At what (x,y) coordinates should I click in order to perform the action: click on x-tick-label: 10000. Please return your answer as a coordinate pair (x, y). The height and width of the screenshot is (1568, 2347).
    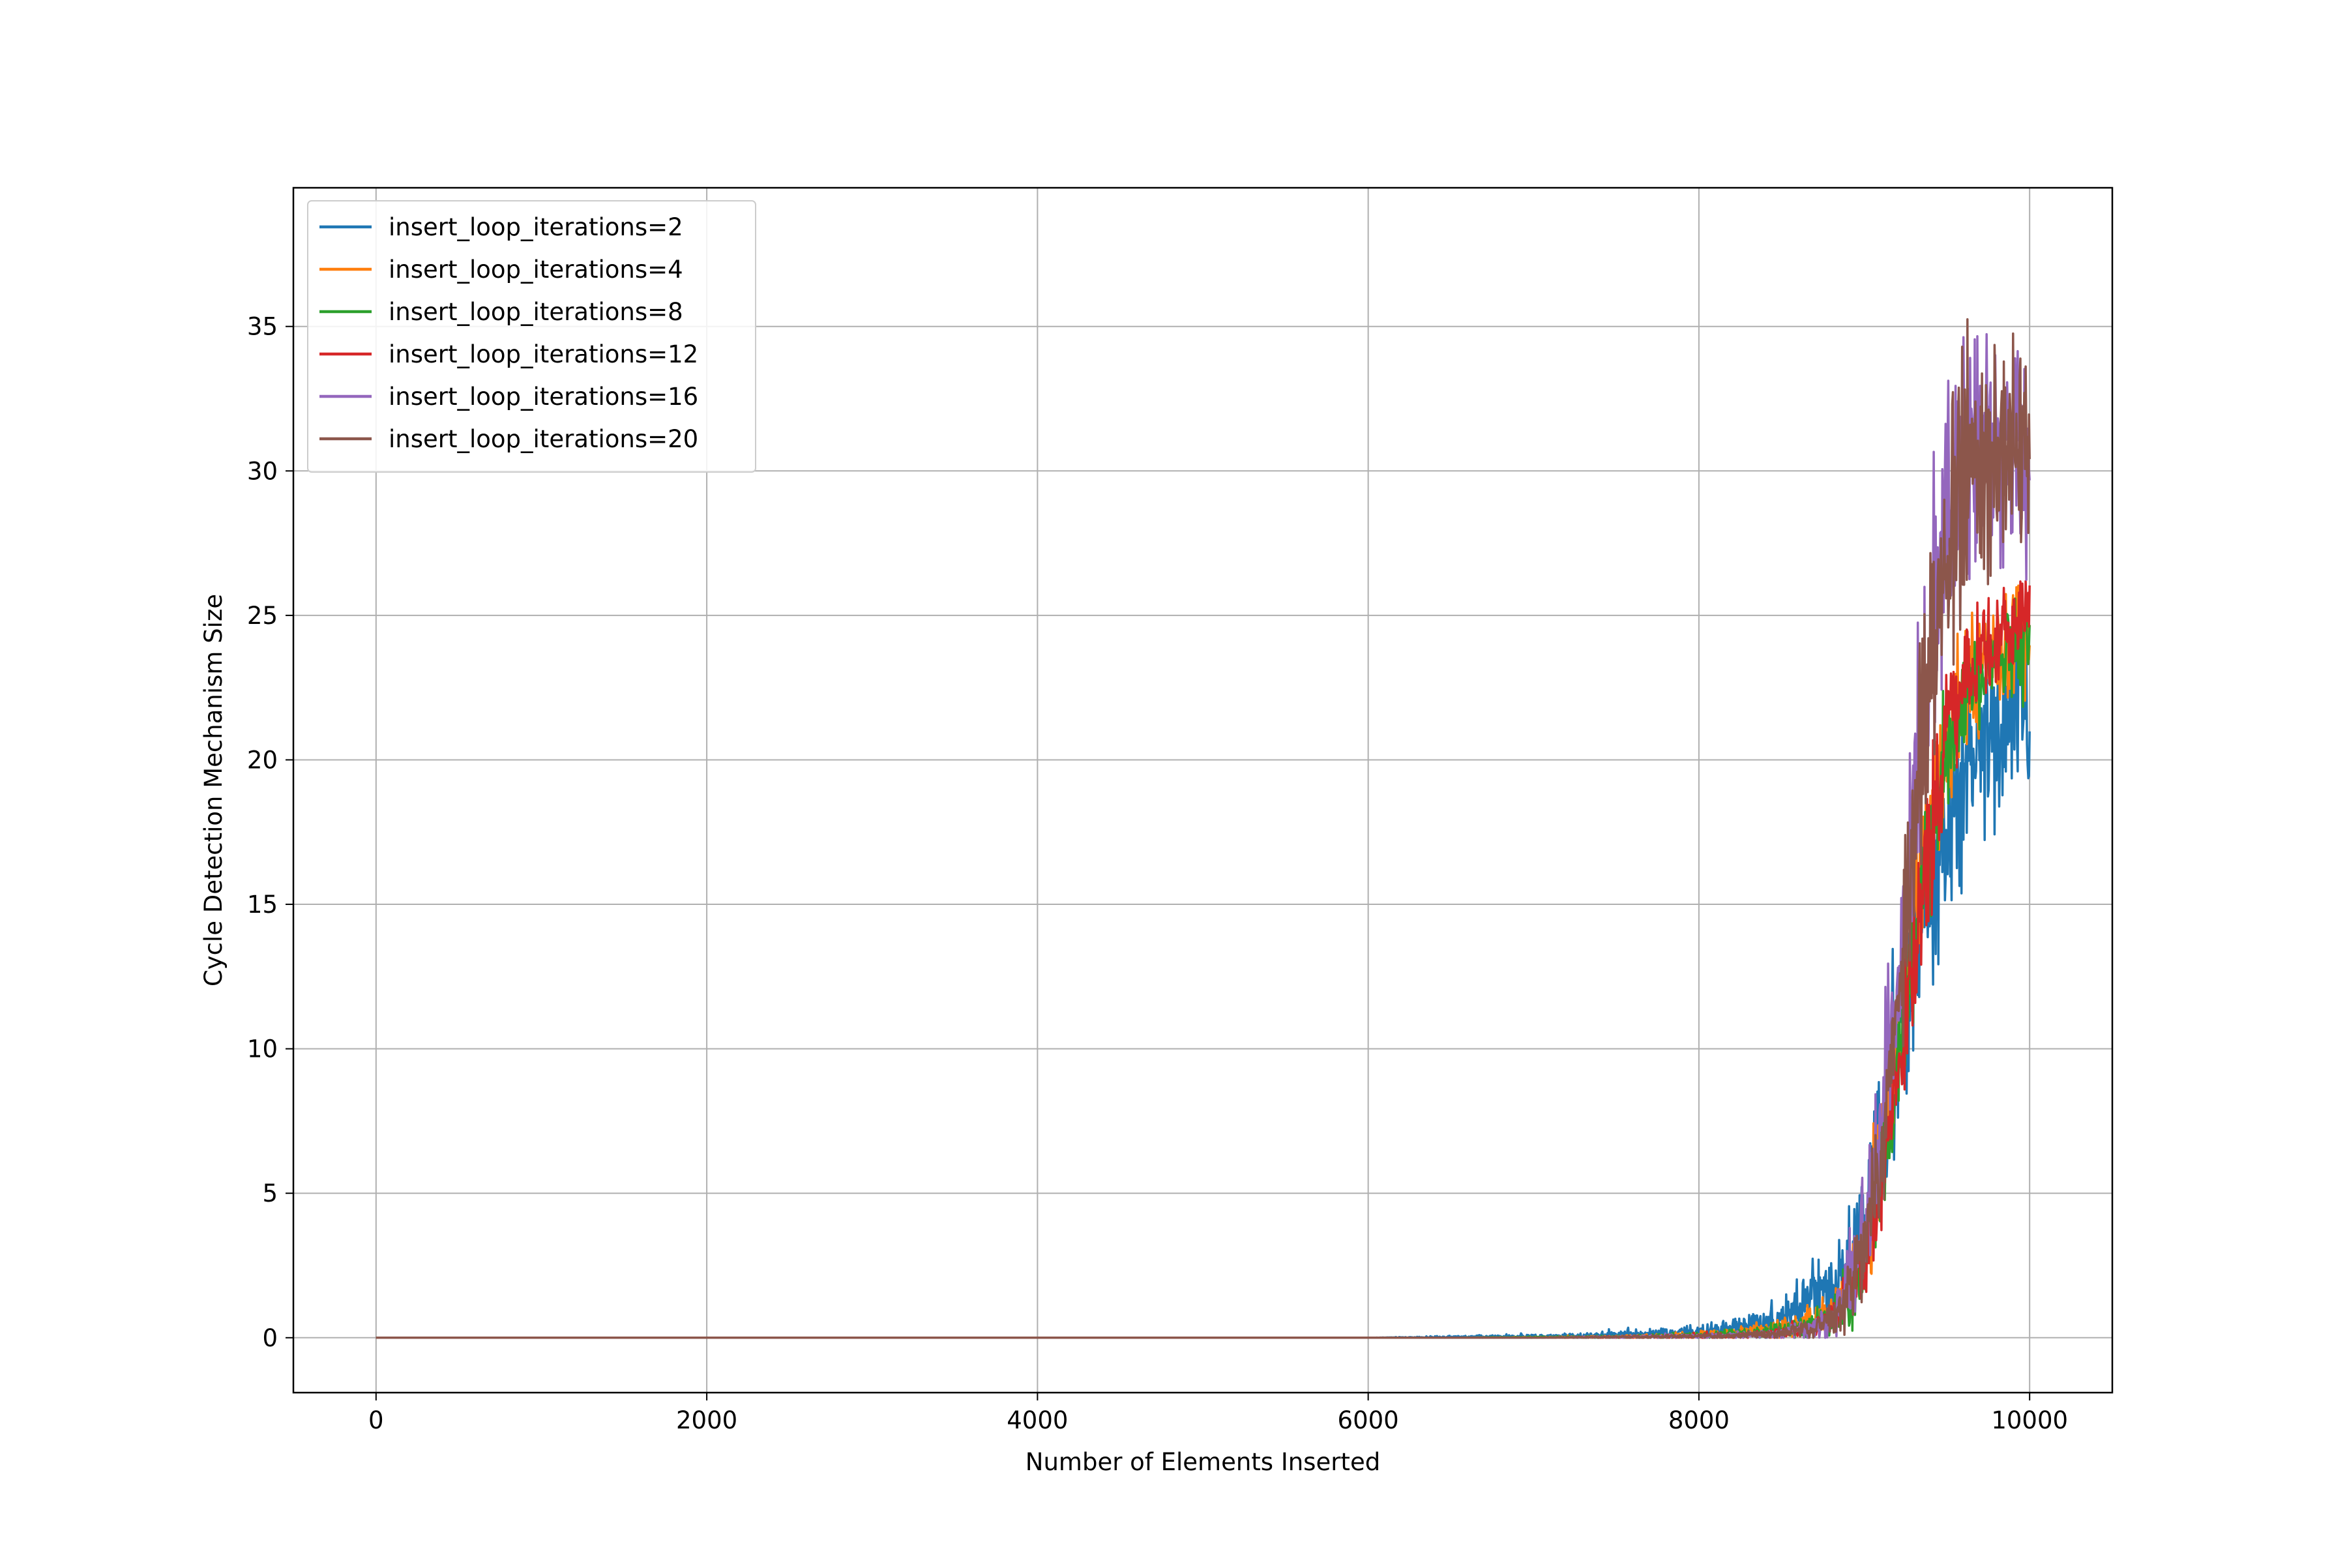
    Looking at the image, I should click on (2029, 1420).